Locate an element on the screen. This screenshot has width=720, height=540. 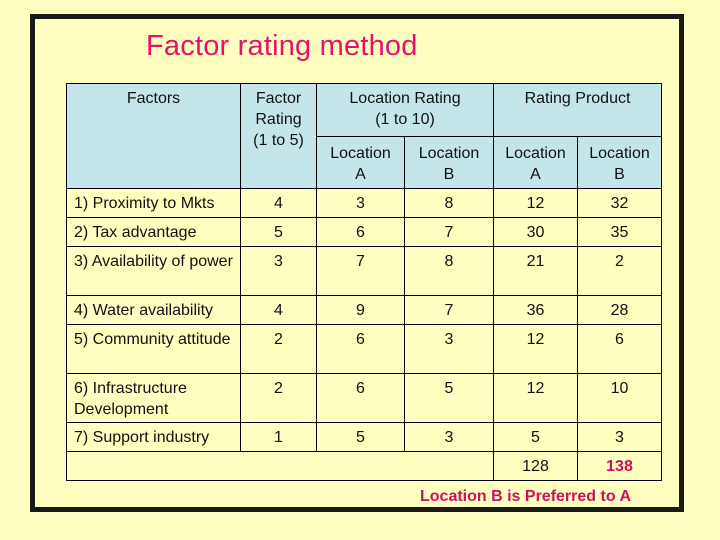
product-b: 2 is located at coordinates (619, 271).